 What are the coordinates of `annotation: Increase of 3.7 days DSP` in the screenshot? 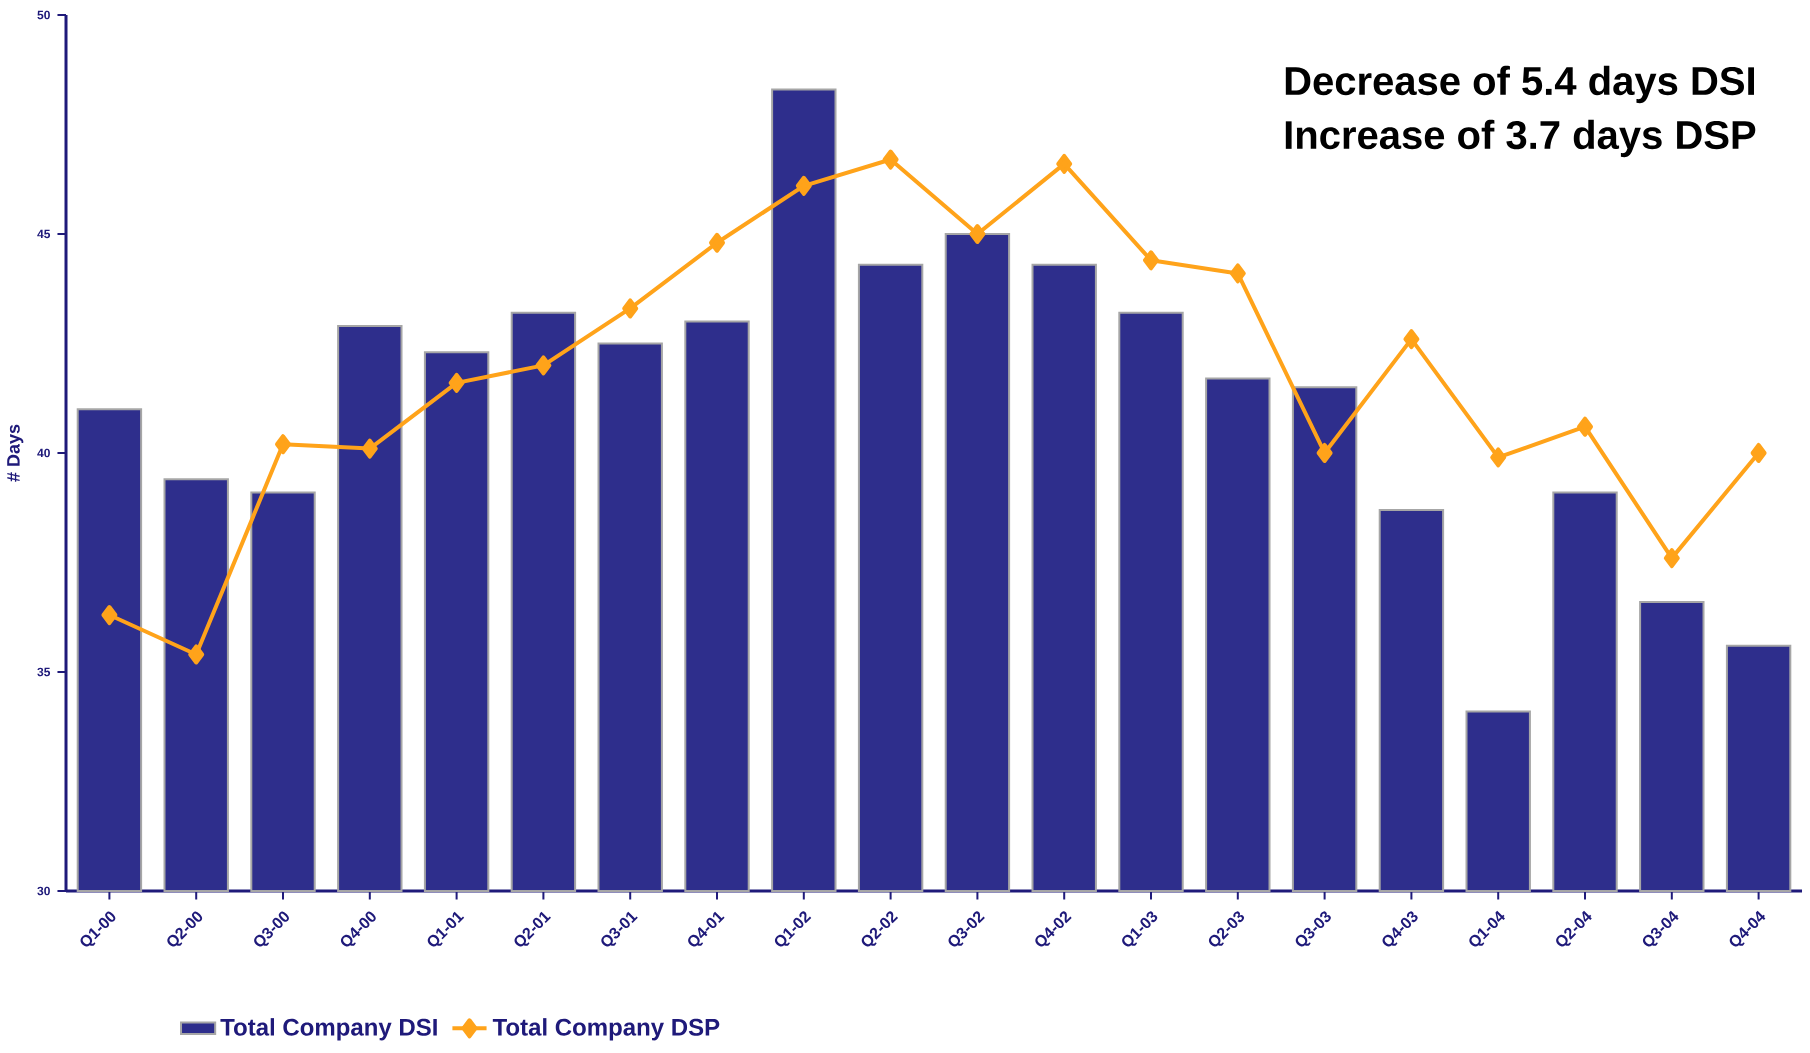 It's located at (1520, 138).